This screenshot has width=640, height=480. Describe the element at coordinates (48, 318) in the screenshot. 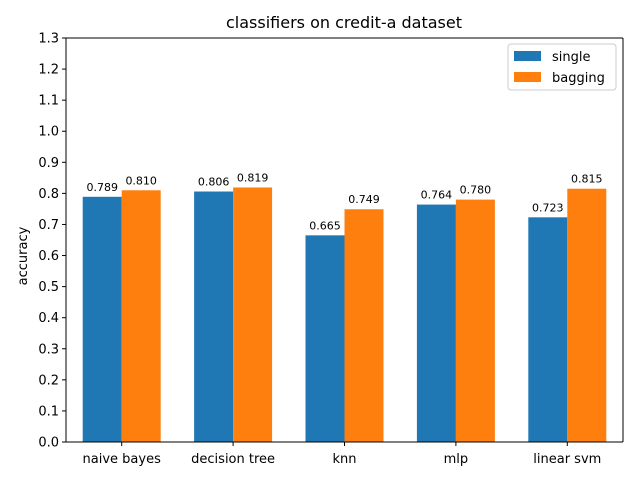

I see `y-tick-label: 0.4` at that location.